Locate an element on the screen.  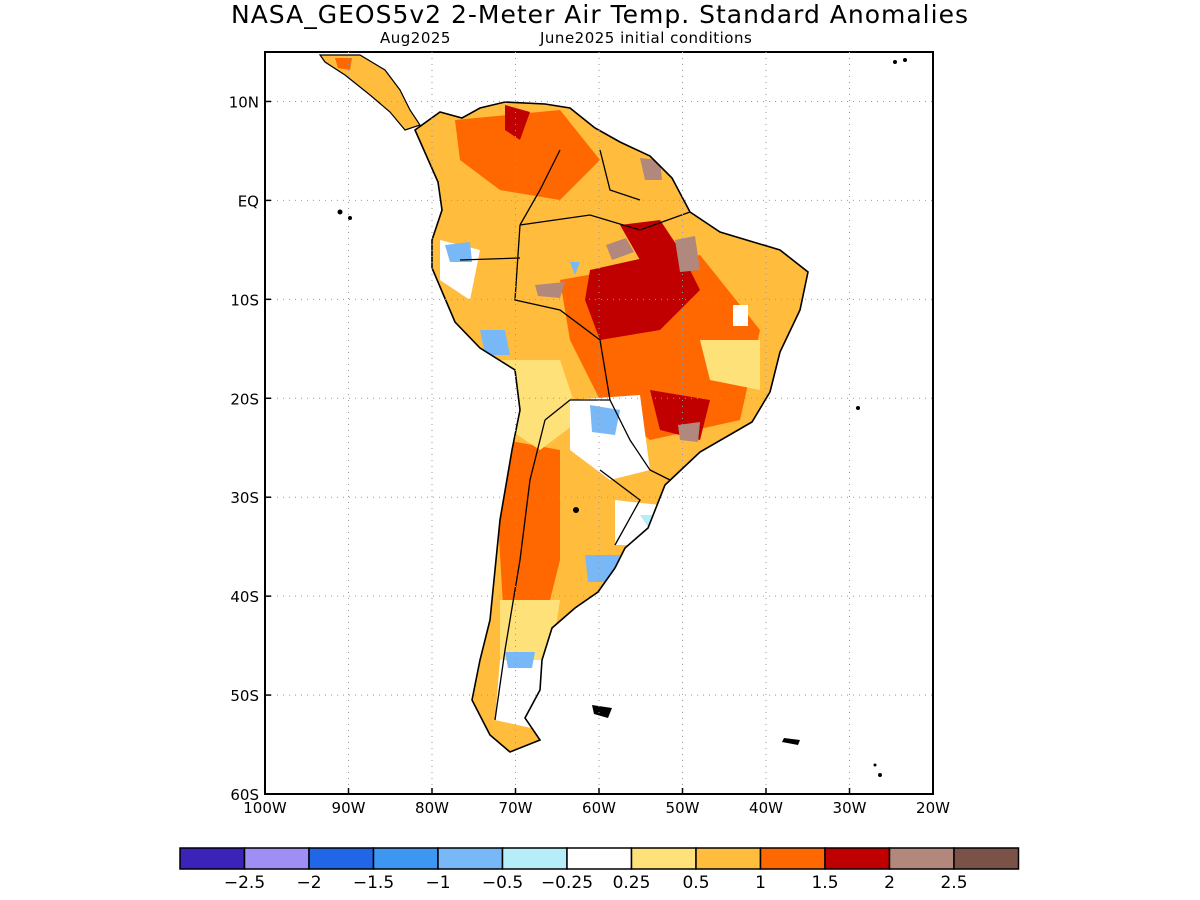
y-tick-label: 60S is located at coordinates (244, 795).